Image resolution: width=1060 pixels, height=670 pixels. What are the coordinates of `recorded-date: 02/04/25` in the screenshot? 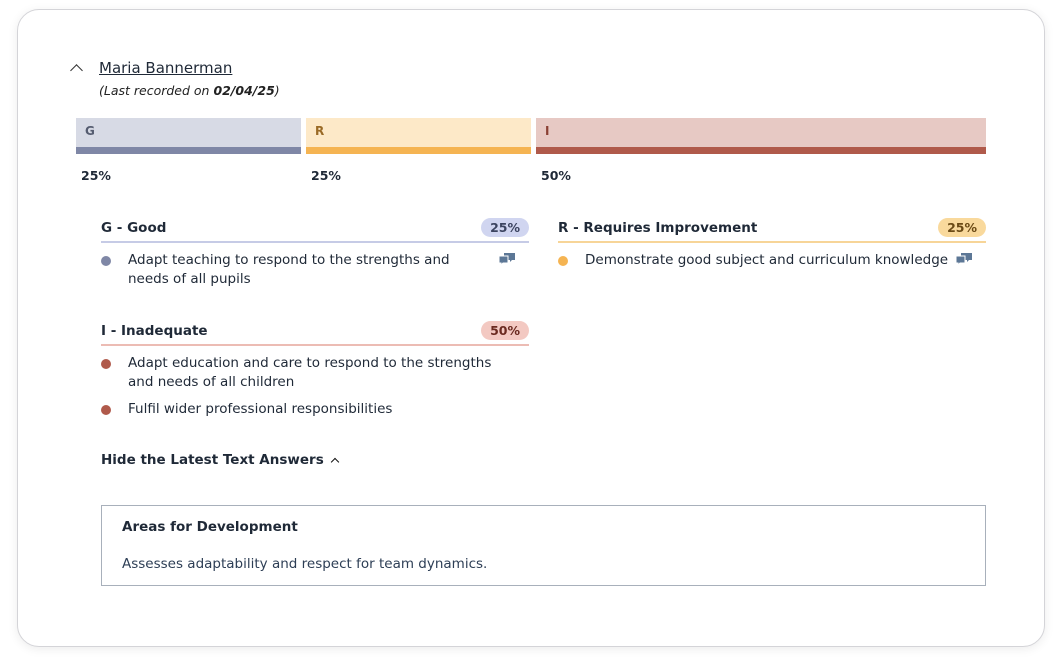 It's located at (244, 90).